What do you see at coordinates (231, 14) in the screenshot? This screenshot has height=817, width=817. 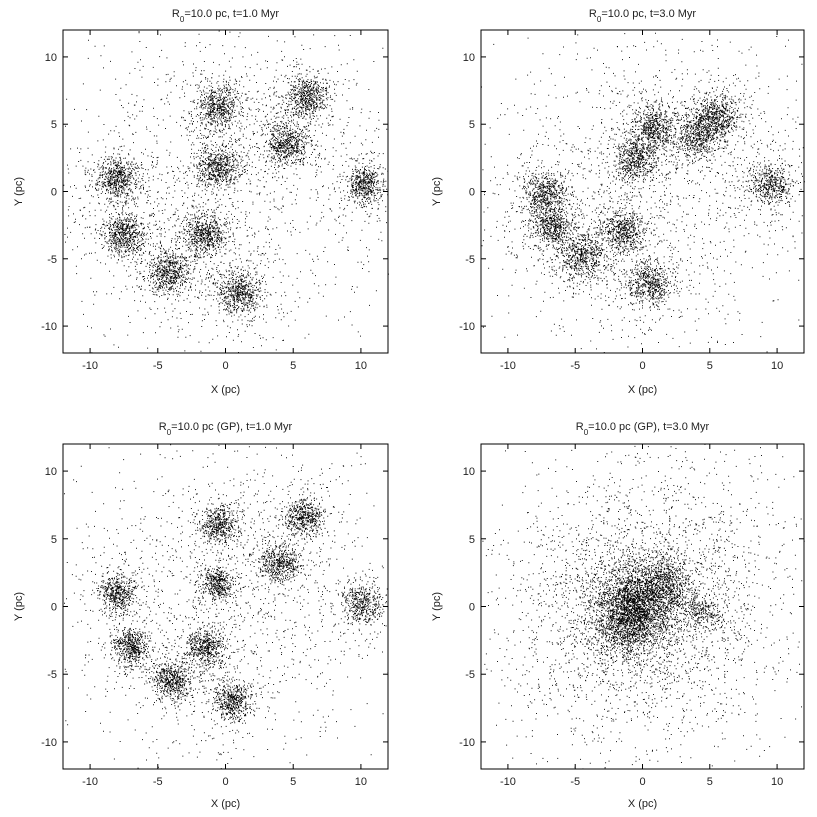 I see `title-rest: =10.0 pc, t=1.0 Myr` at bounding box center [231, 14].